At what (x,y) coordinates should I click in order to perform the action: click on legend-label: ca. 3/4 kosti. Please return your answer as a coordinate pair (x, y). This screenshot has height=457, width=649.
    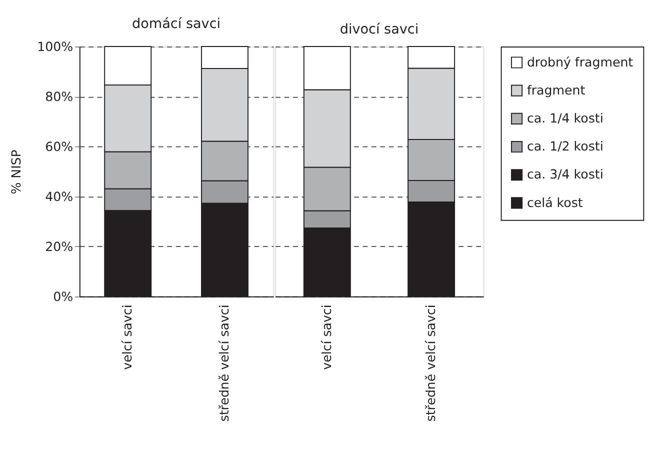
    Looking at the image, I should click on (565, 174).